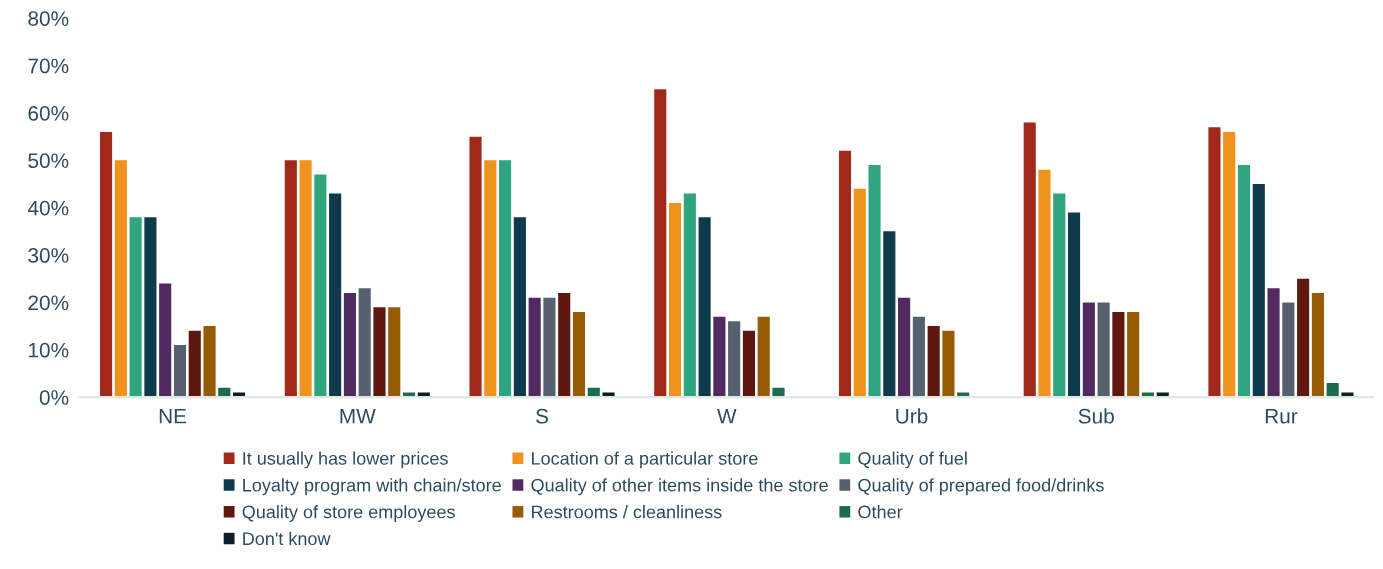  What do you see at coordinates (345, 460) in the screenshot?
I see `legend-label: It usually has lower prices` at bounding box center [345, 460].